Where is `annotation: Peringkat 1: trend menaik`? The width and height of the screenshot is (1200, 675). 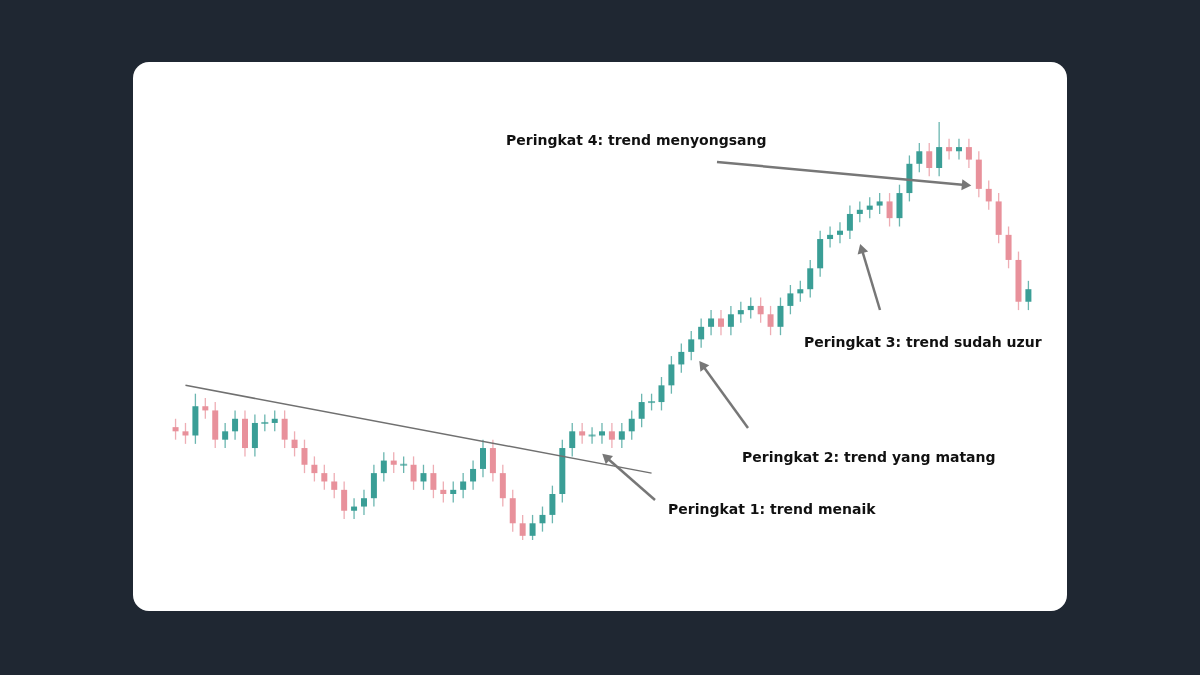
annotation: Peringkat 1: trend menaik is located at coordinates (772, 509).